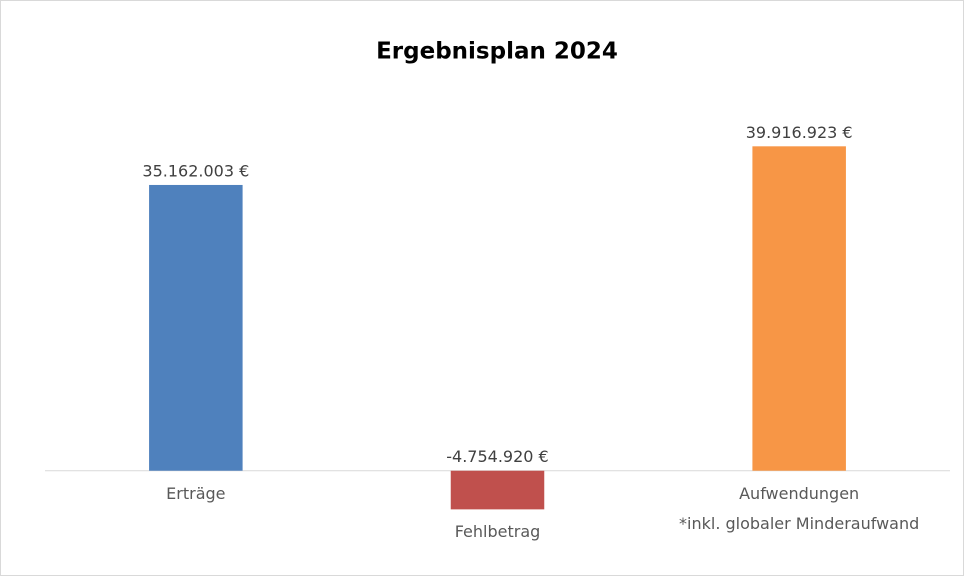  Describe the element at coordinates (497, 52) in the screenshot. I see `chart-title: Ergebnisplan 2024` at that location.